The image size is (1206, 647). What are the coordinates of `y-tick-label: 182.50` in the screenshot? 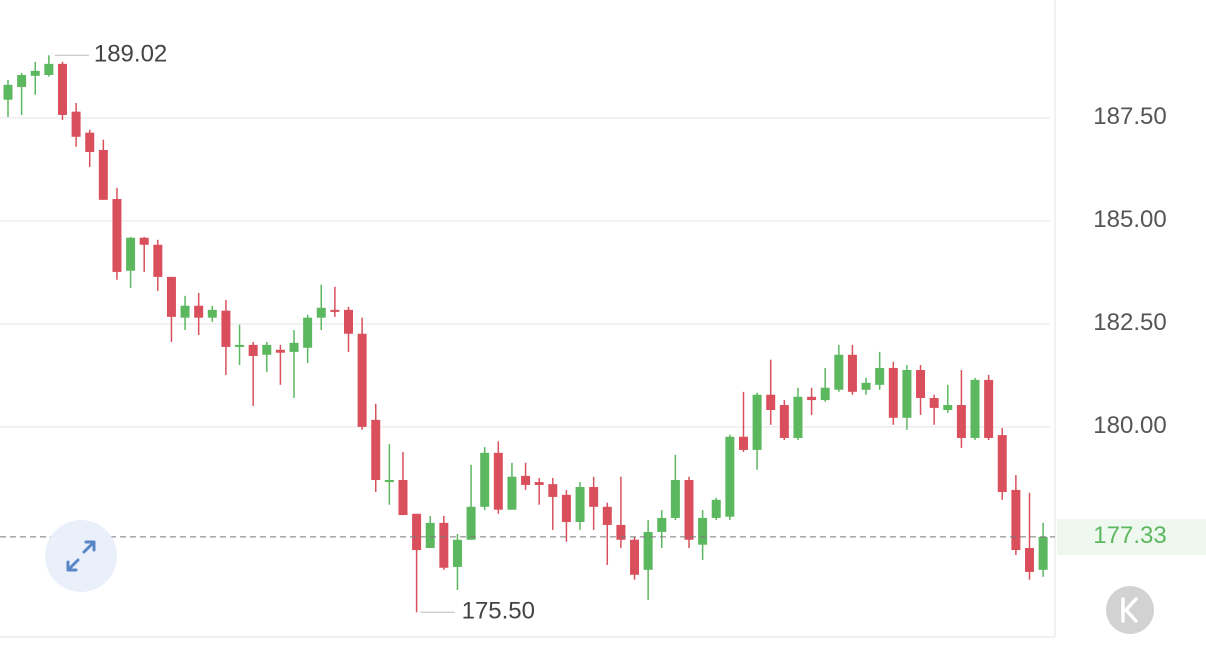 It's located at (1129, 322).